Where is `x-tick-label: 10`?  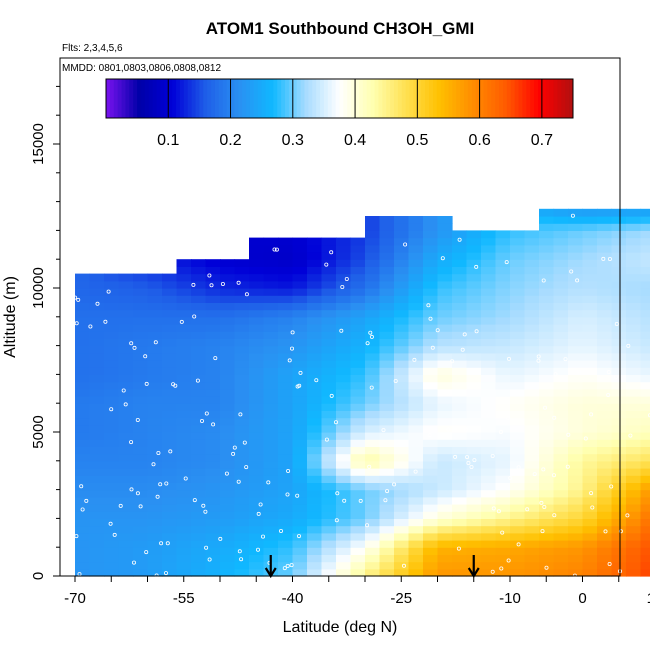
x-tick-label: 10 is located at coordinates (648, 598).